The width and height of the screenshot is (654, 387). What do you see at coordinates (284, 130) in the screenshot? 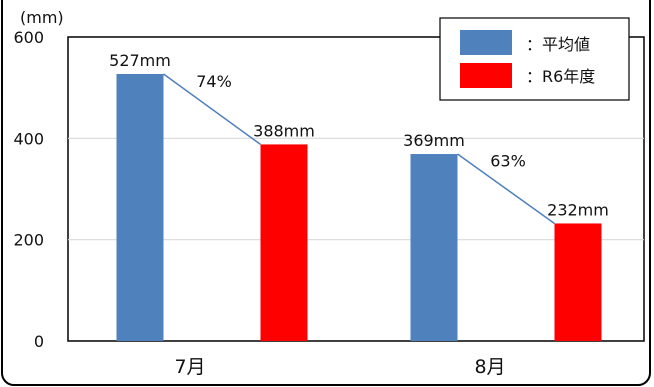
I see `bar-data-label: 388mm` at bounding box center [284, 130].